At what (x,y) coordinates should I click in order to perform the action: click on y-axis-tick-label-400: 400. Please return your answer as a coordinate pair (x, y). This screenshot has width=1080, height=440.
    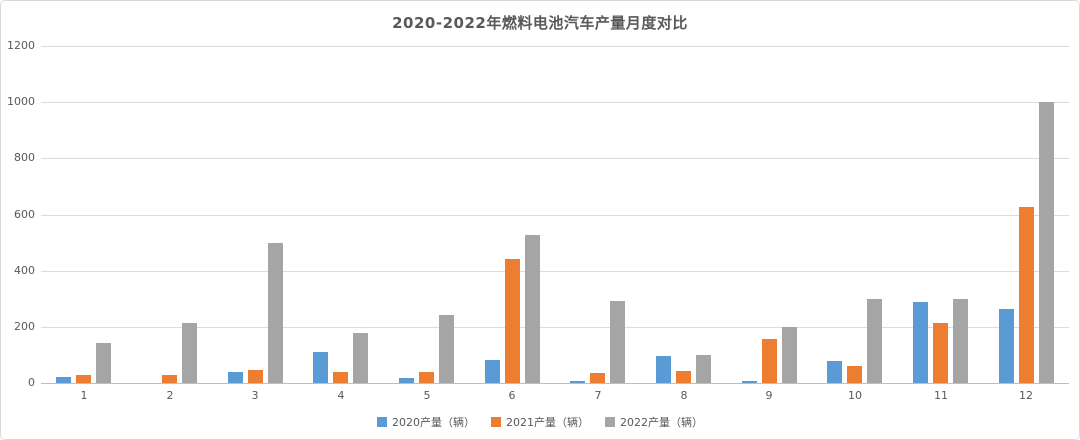
    Looking at the image, I should click on (24, 270).